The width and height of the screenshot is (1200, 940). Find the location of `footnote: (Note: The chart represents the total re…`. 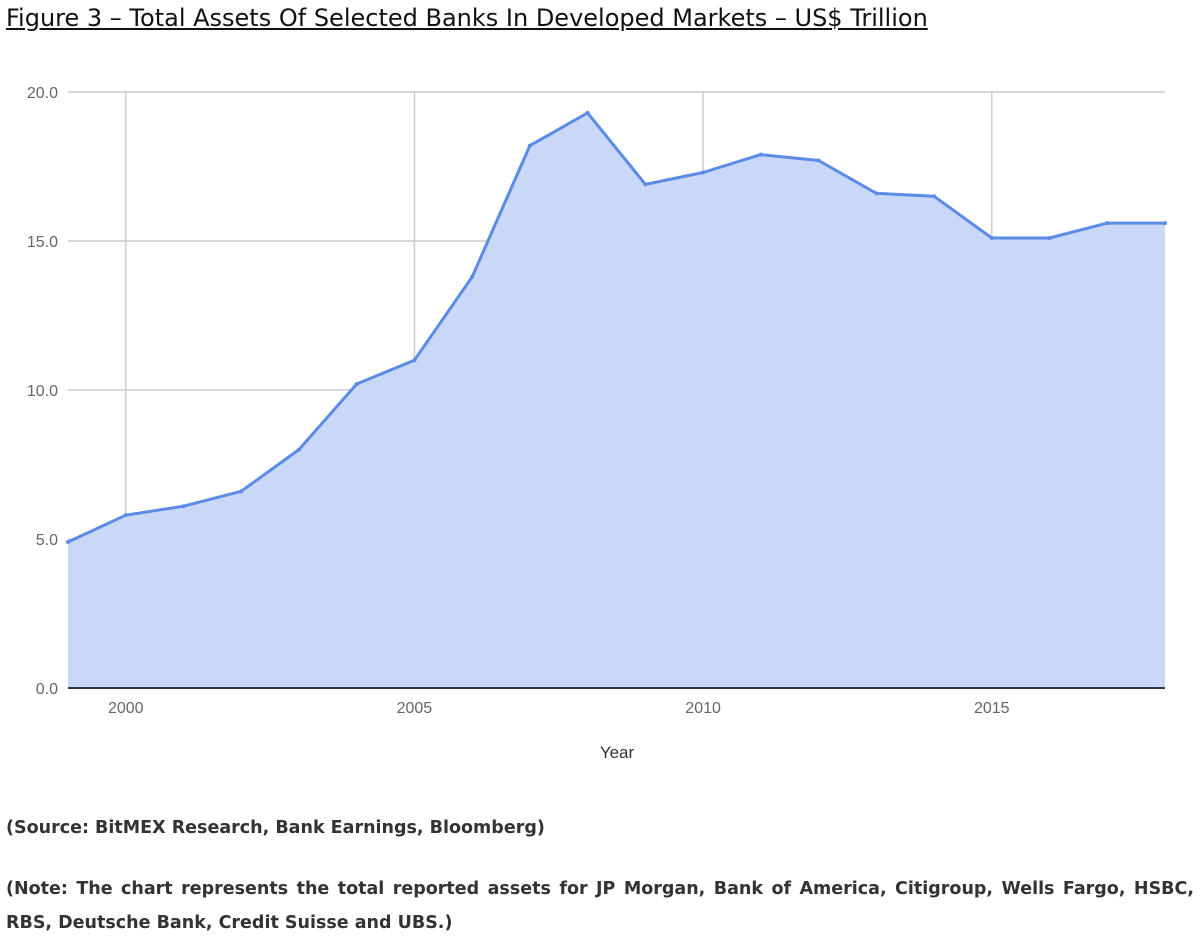

footnote: (Note: The chart represents the total re… is located at coordinates (600, 906).